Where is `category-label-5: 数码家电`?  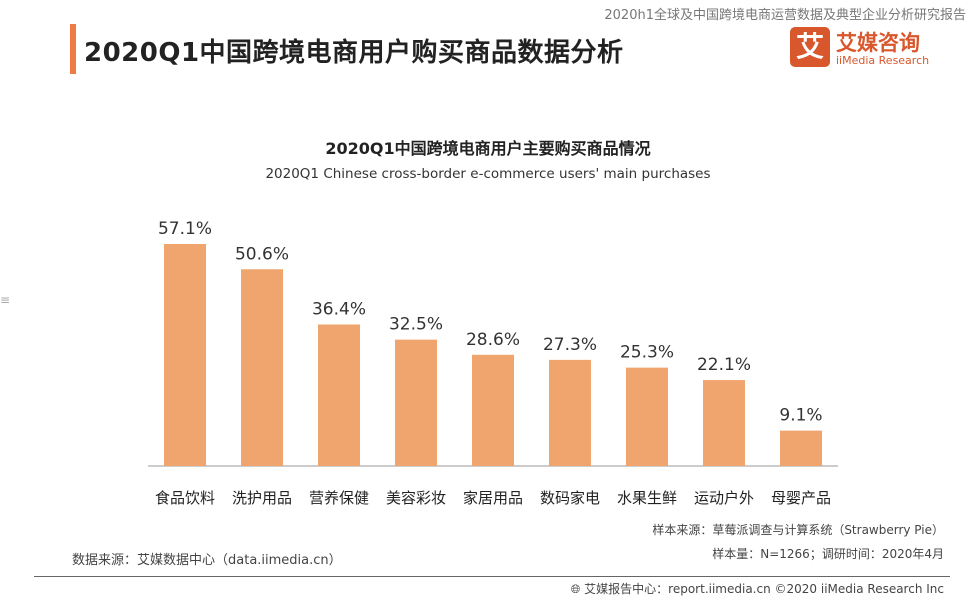
category-label-5: 数码家电 is located at coordinates (570, 498).